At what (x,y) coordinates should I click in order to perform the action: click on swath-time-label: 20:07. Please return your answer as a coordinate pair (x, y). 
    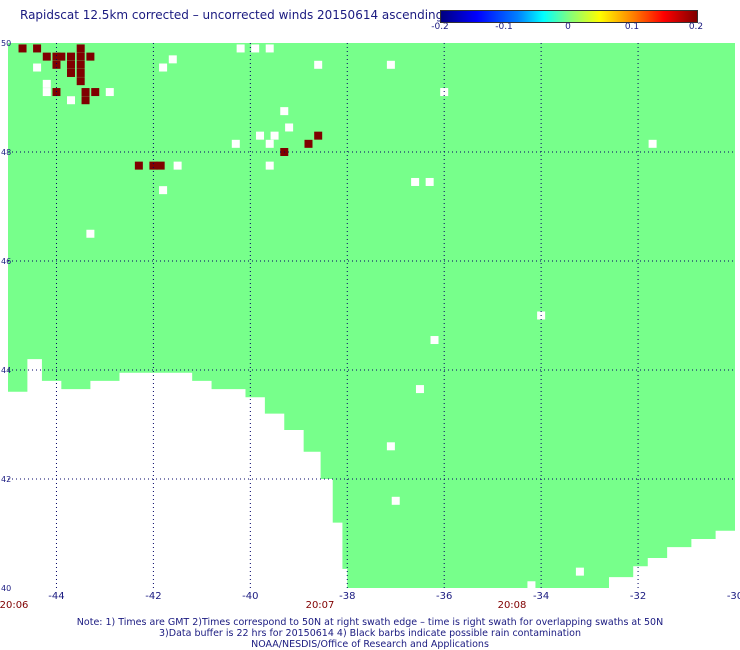
    Looking at the image, I should click on (320, 605).